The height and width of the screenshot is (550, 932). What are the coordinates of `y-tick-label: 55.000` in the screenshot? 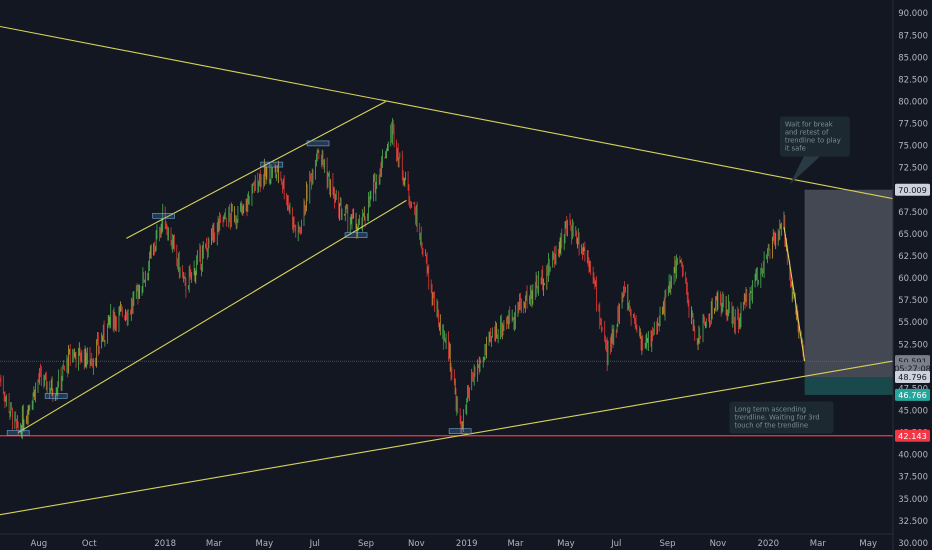 It's located at (913, 323).